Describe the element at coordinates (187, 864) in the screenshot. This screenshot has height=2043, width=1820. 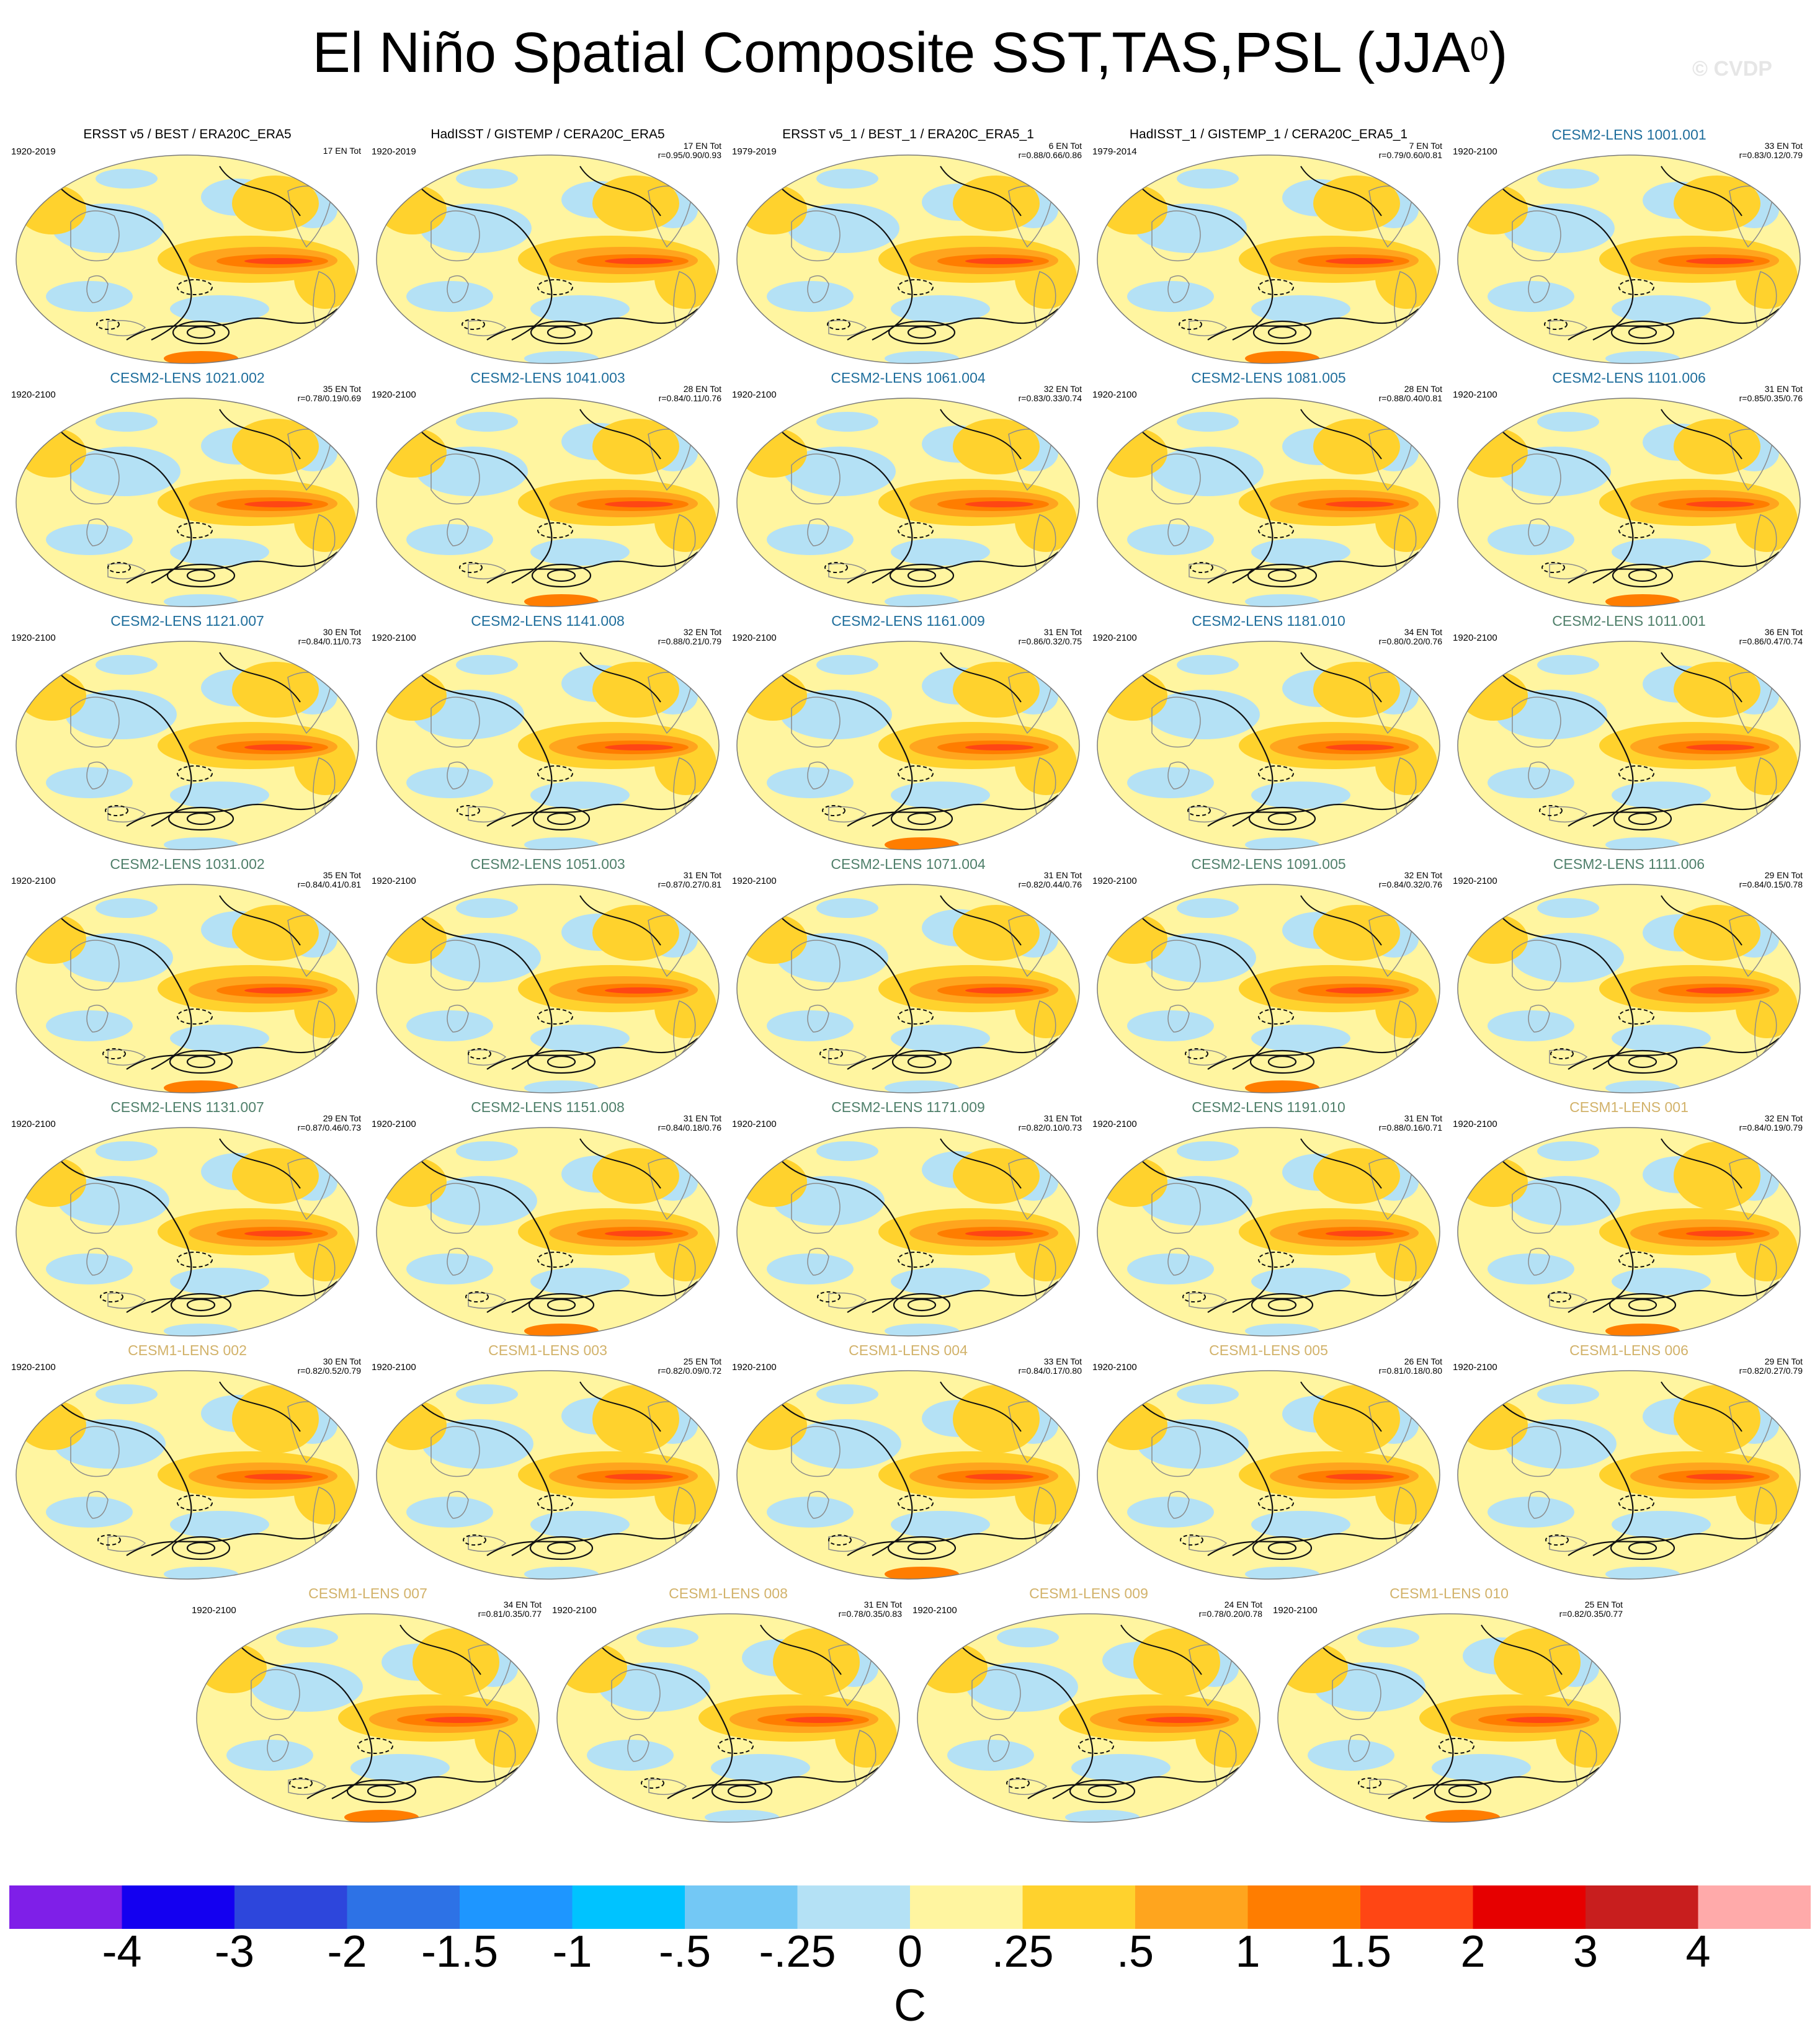
I see `panel-title: CESM2-LENS 1031.002` at that location.